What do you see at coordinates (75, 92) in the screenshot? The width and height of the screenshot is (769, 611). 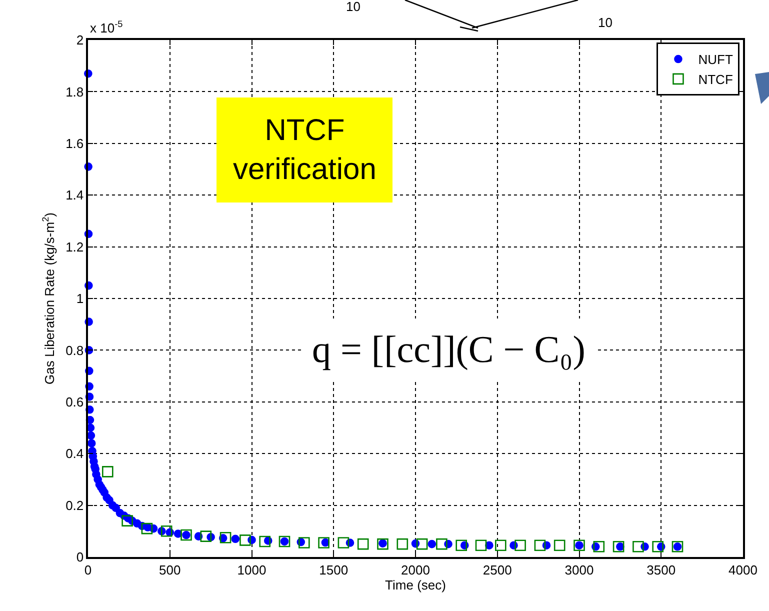 I see `y-tick-label: 1.8` at bounding box center [75, 92].